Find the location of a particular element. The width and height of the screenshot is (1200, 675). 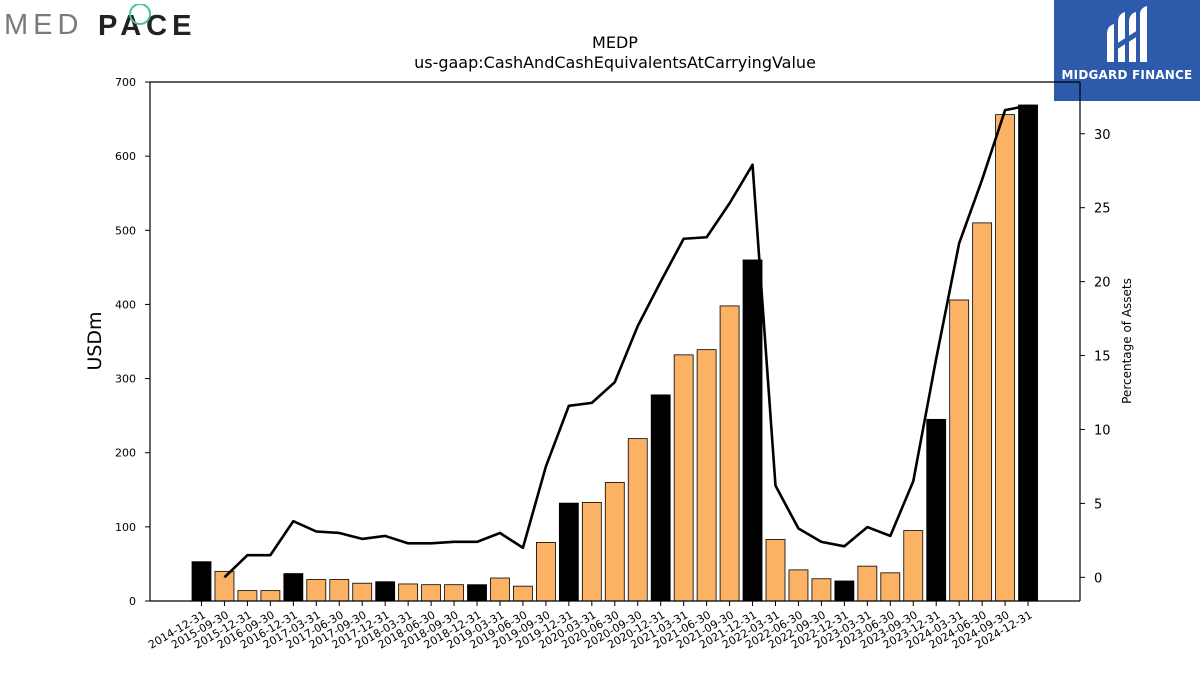

midgard-finance-wordmark: MIDGARD FINANCE is located at coordinates (1127, 75).